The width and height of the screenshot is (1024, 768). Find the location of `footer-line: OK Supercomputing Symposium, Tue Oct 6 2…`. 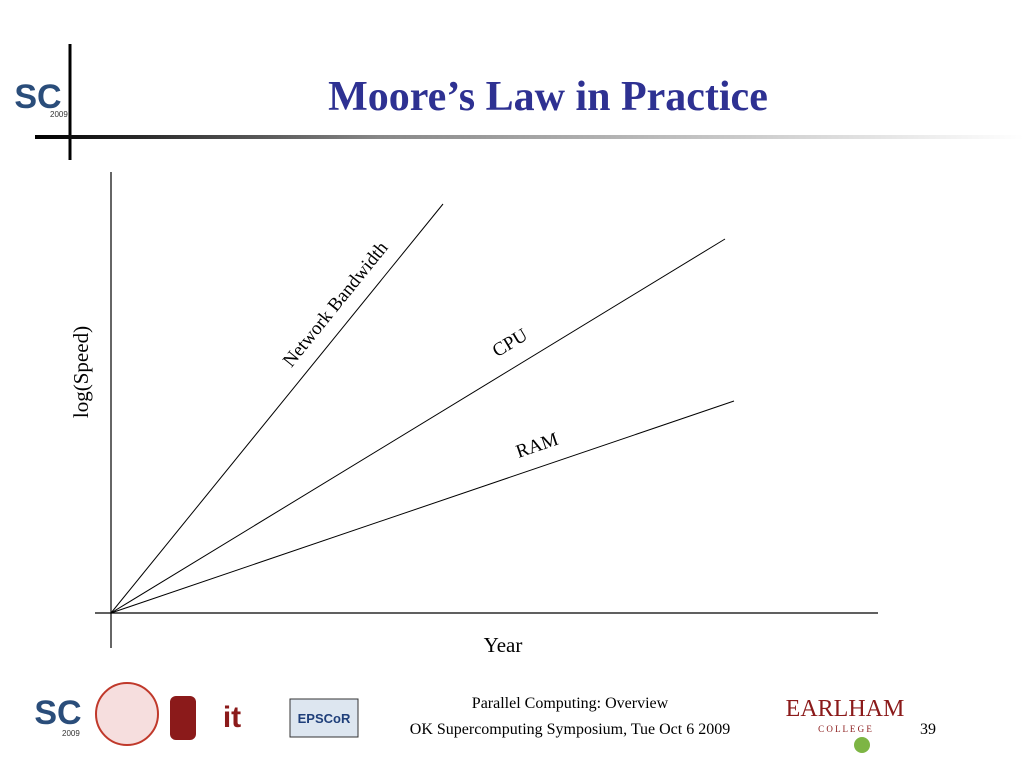

footer-line: OK Supercomputing Symposium, Tue Oct 6 2… is located at coordinates (570, 729).